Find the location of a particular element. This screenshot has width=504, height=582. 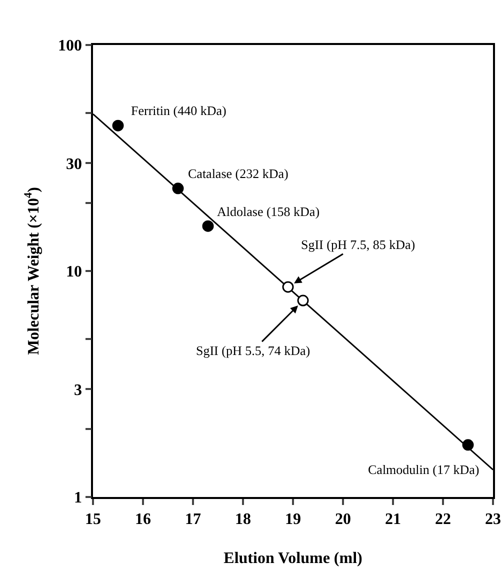

y-tick-label: 1 is located at coordinates (78, 498).